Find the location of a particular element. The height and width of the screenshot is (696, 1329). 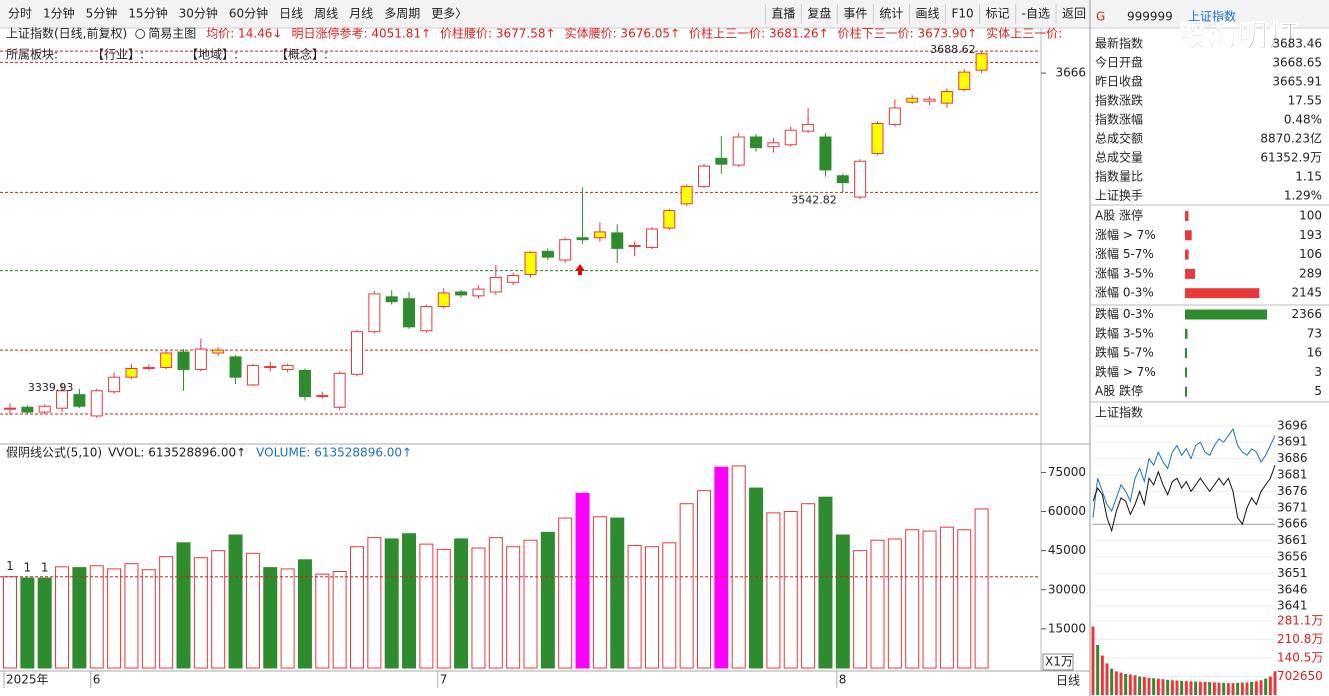

tab: 分时 is located at coordinates (20, 14).